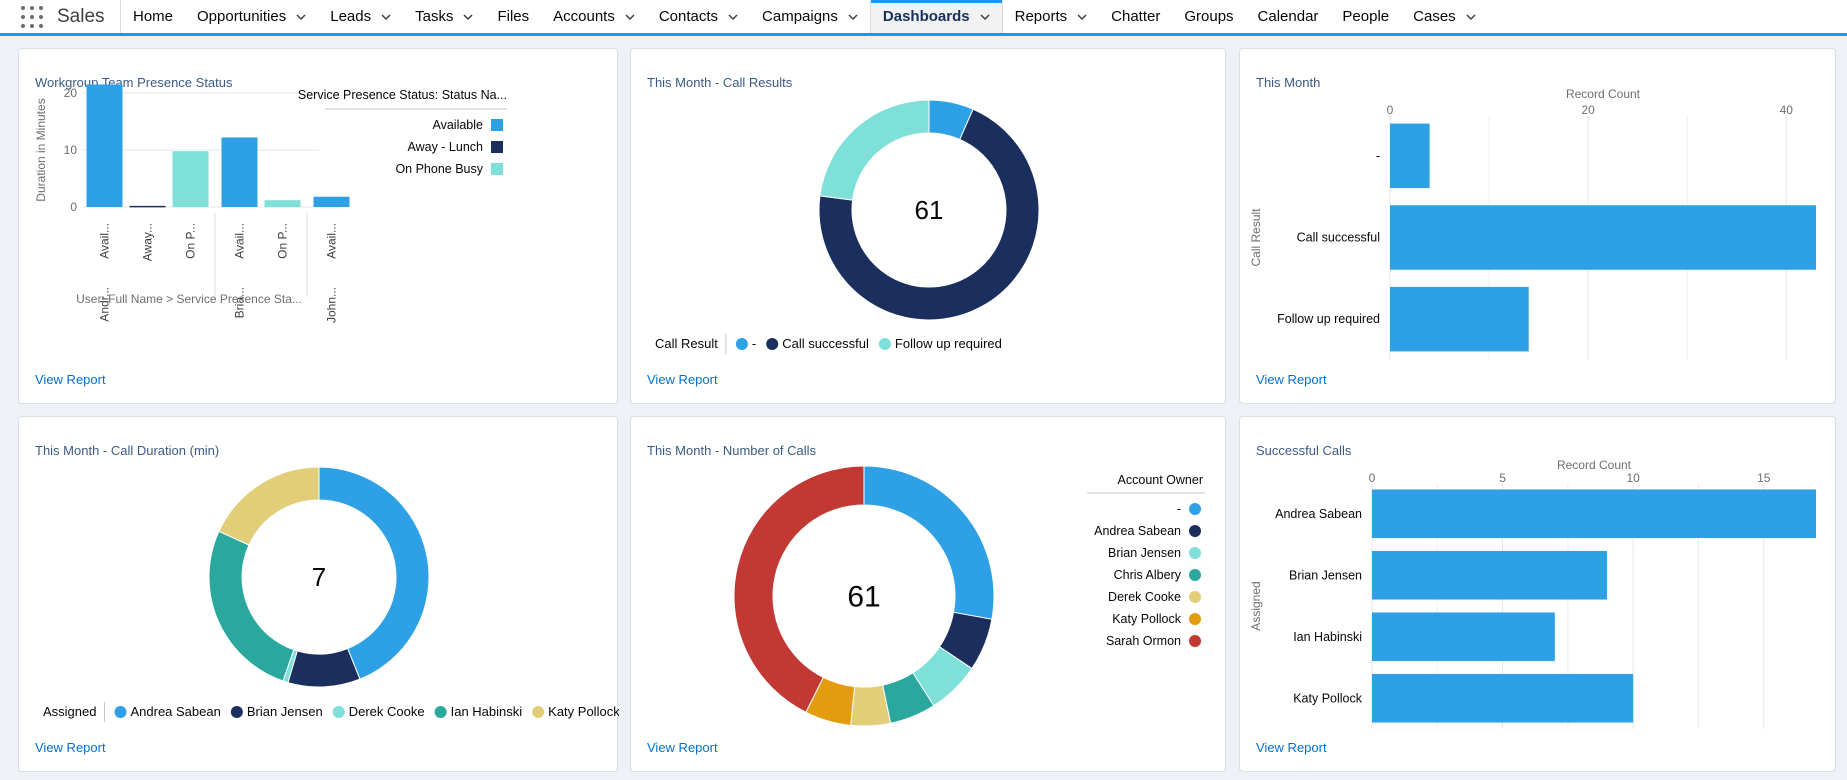  I want to click on donut-slice-dash, so click(929, 542).